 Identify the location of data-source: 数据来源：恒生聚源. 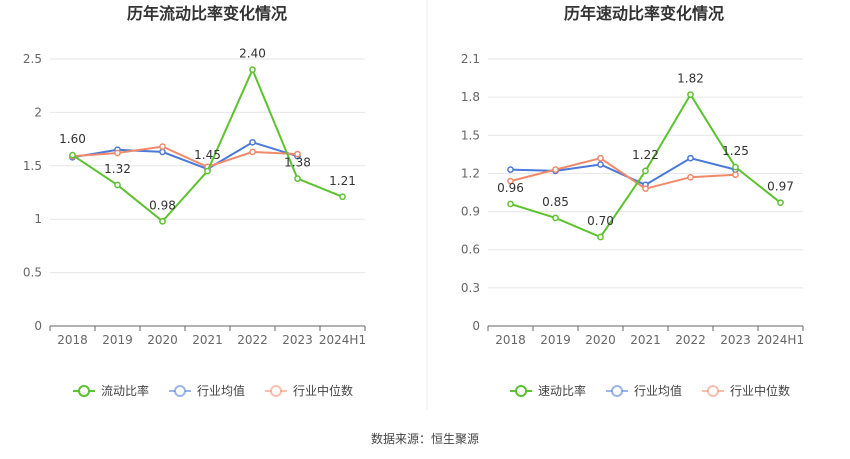
(425, 438).